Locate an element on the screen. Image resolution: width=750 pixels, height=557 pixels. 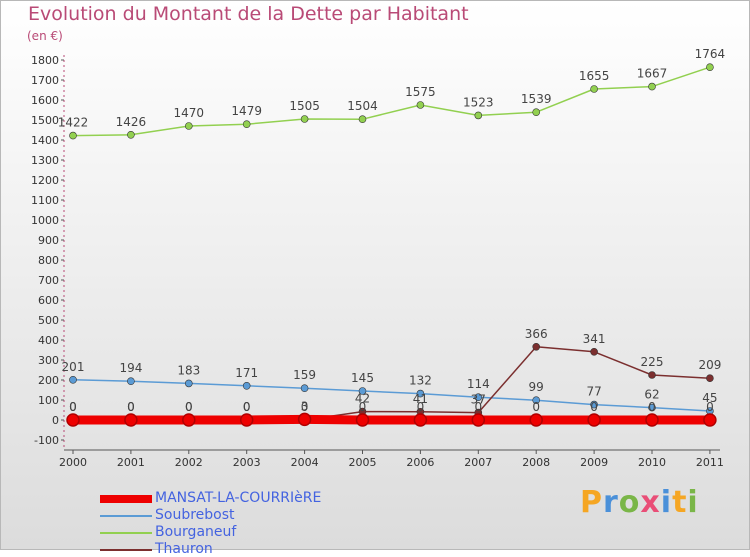
data-label: 1422 is located at coordinates (73, 123).